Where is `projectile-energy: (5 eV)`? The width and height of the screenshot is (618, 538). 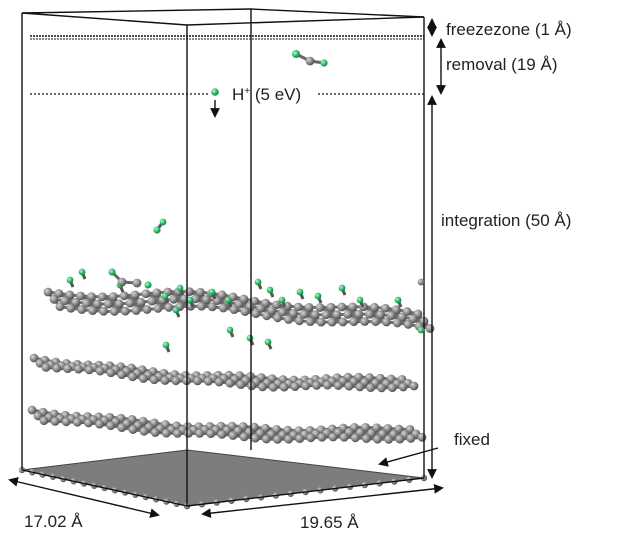
projectile-energy: (5 eV) is located at coordinates (278, 94).